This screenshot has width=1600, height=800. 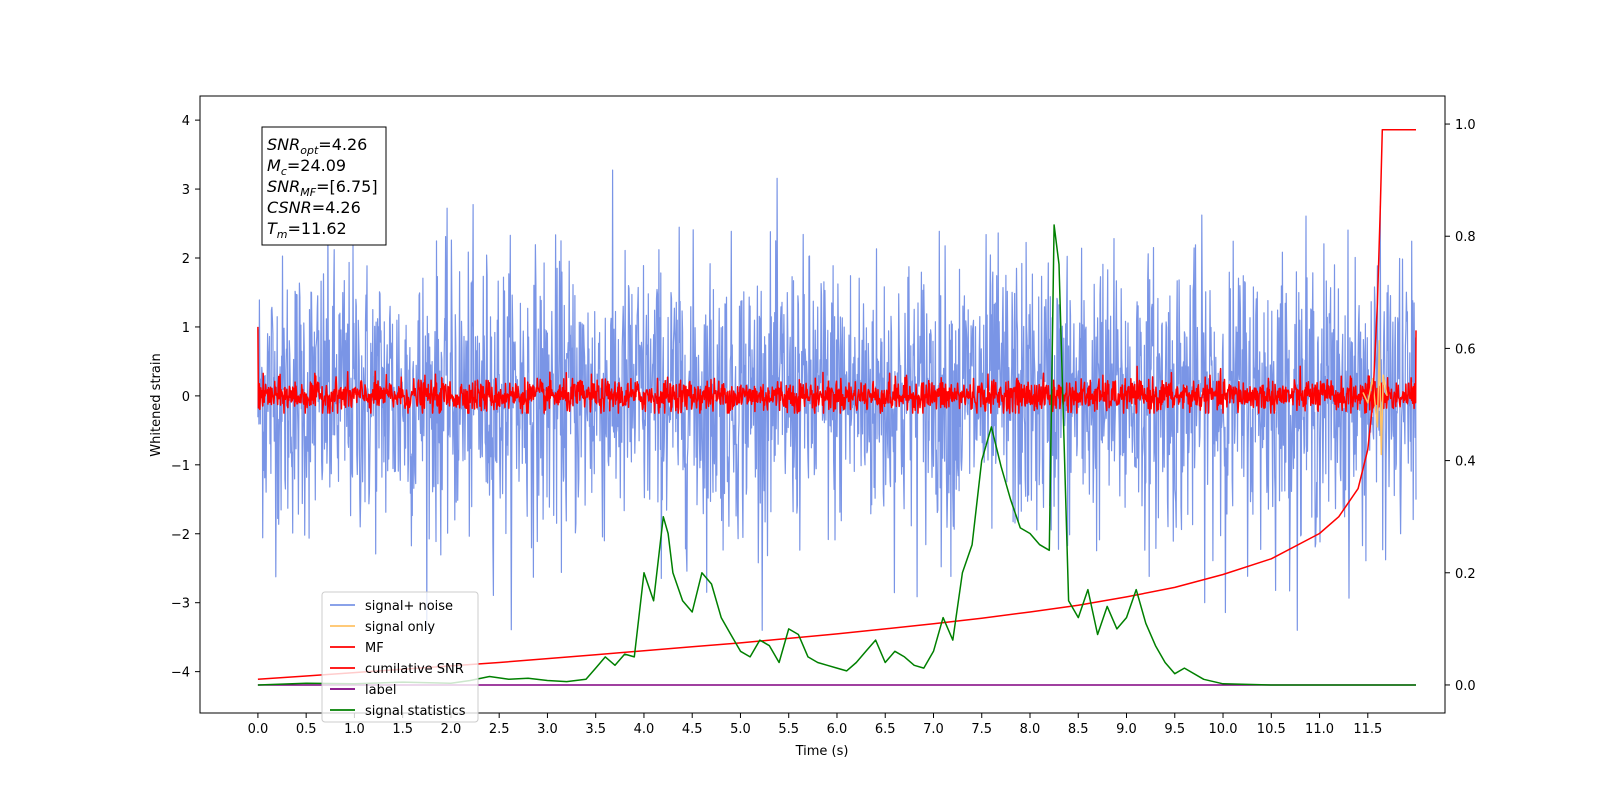 I want to click on x-tick-label: 2.5, so click(x=499, y=729).